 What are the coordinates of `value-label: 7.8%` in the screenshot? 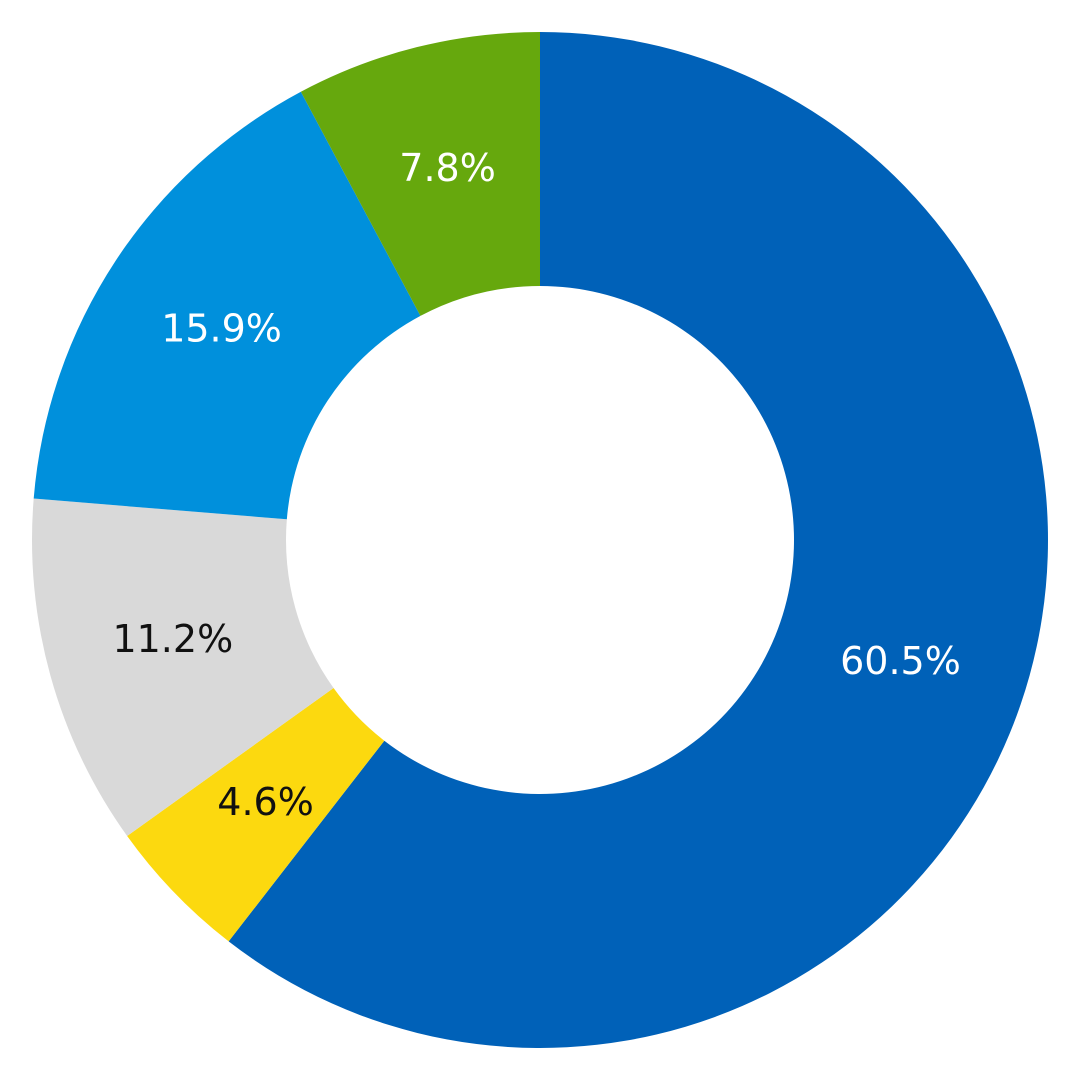 It's located at (447, 168).